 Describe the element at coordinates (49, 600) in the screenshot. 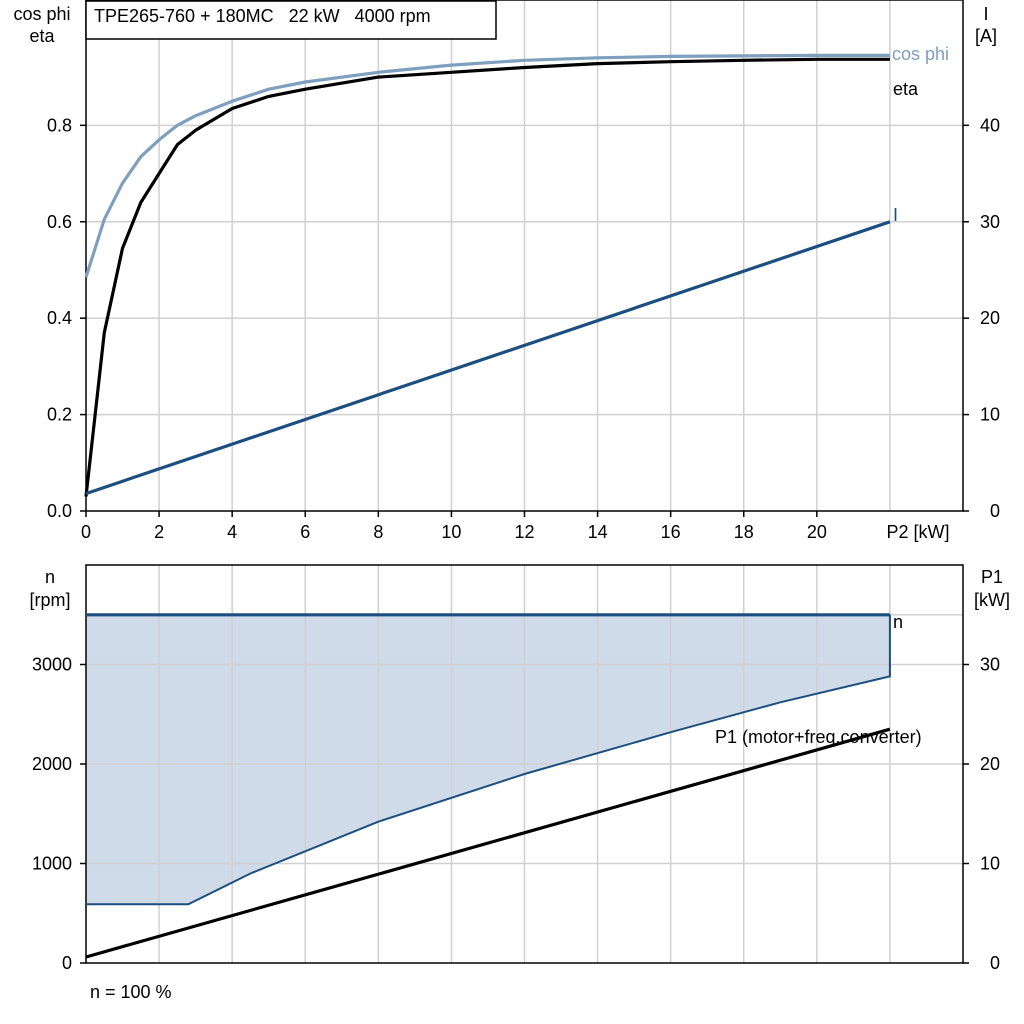

I see `bottom-left-axis-label-2: [rpm]` at that location.